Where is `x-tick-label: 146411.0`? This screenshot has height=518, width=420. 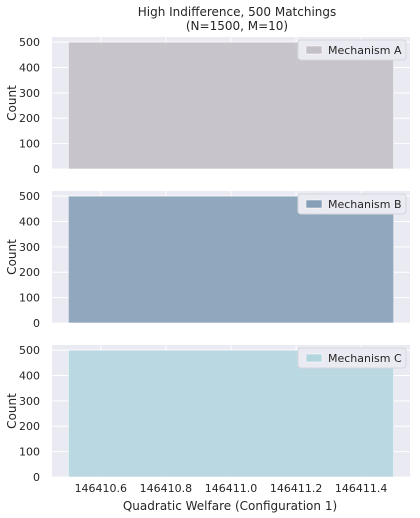
x-tick-label: 146411.0 is located at coordinates (231, 488).